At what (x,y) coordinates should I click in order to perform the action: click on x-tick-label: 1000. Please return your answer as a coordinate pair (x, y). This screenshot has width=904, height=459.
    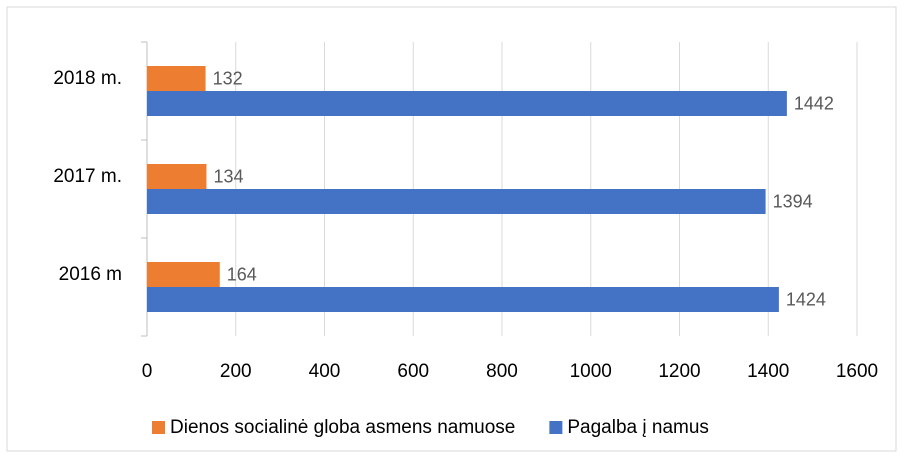
    Looking at the image, I should click on (591, 371).